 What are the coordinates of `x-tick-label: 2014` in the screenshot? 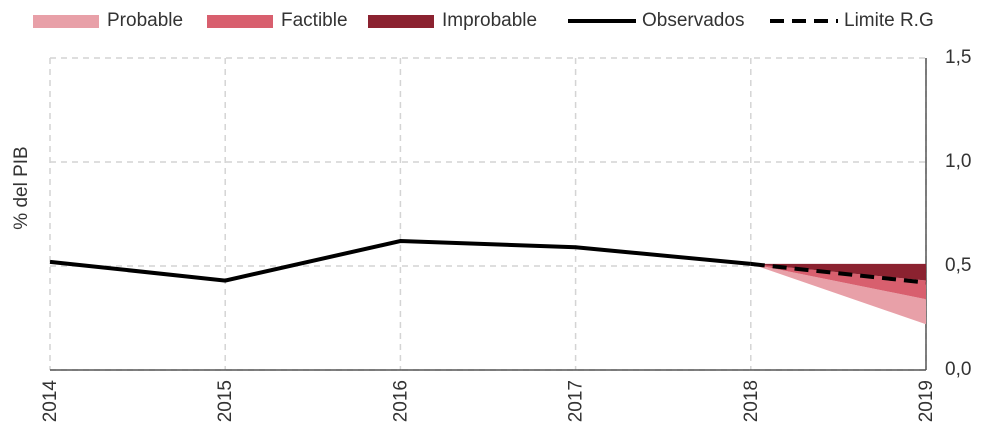 It's located at (50, 401).